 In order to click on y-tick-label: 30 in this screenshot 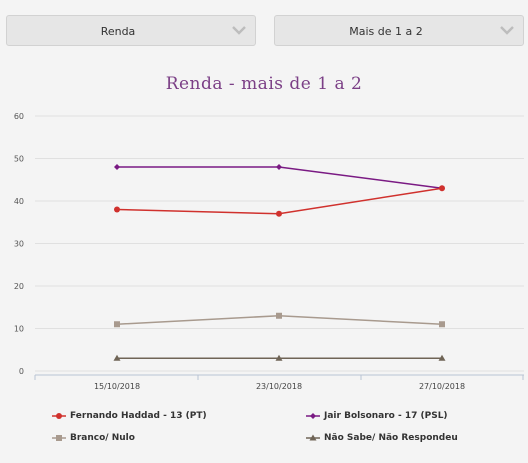, I will do `click(19, 244)`.